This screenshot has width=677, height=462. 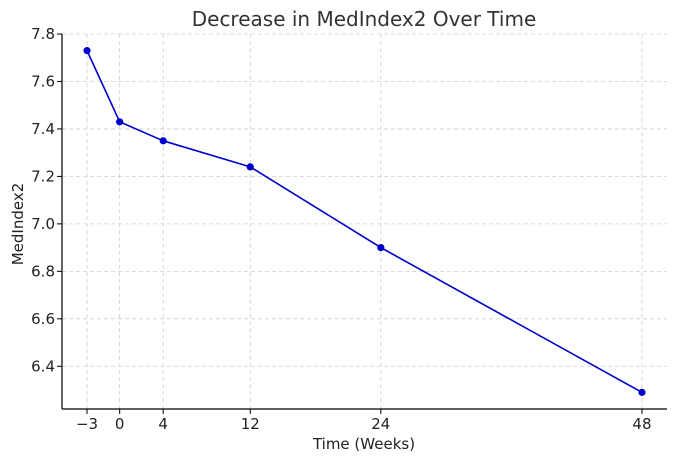 What do you see at coordinates (46, 200) in the screenshot?
I see `y-ticks: 6.4 6.6 6.8 7.0 7.2 7.4 7.6 7.8` at bounding box center [46, 200].